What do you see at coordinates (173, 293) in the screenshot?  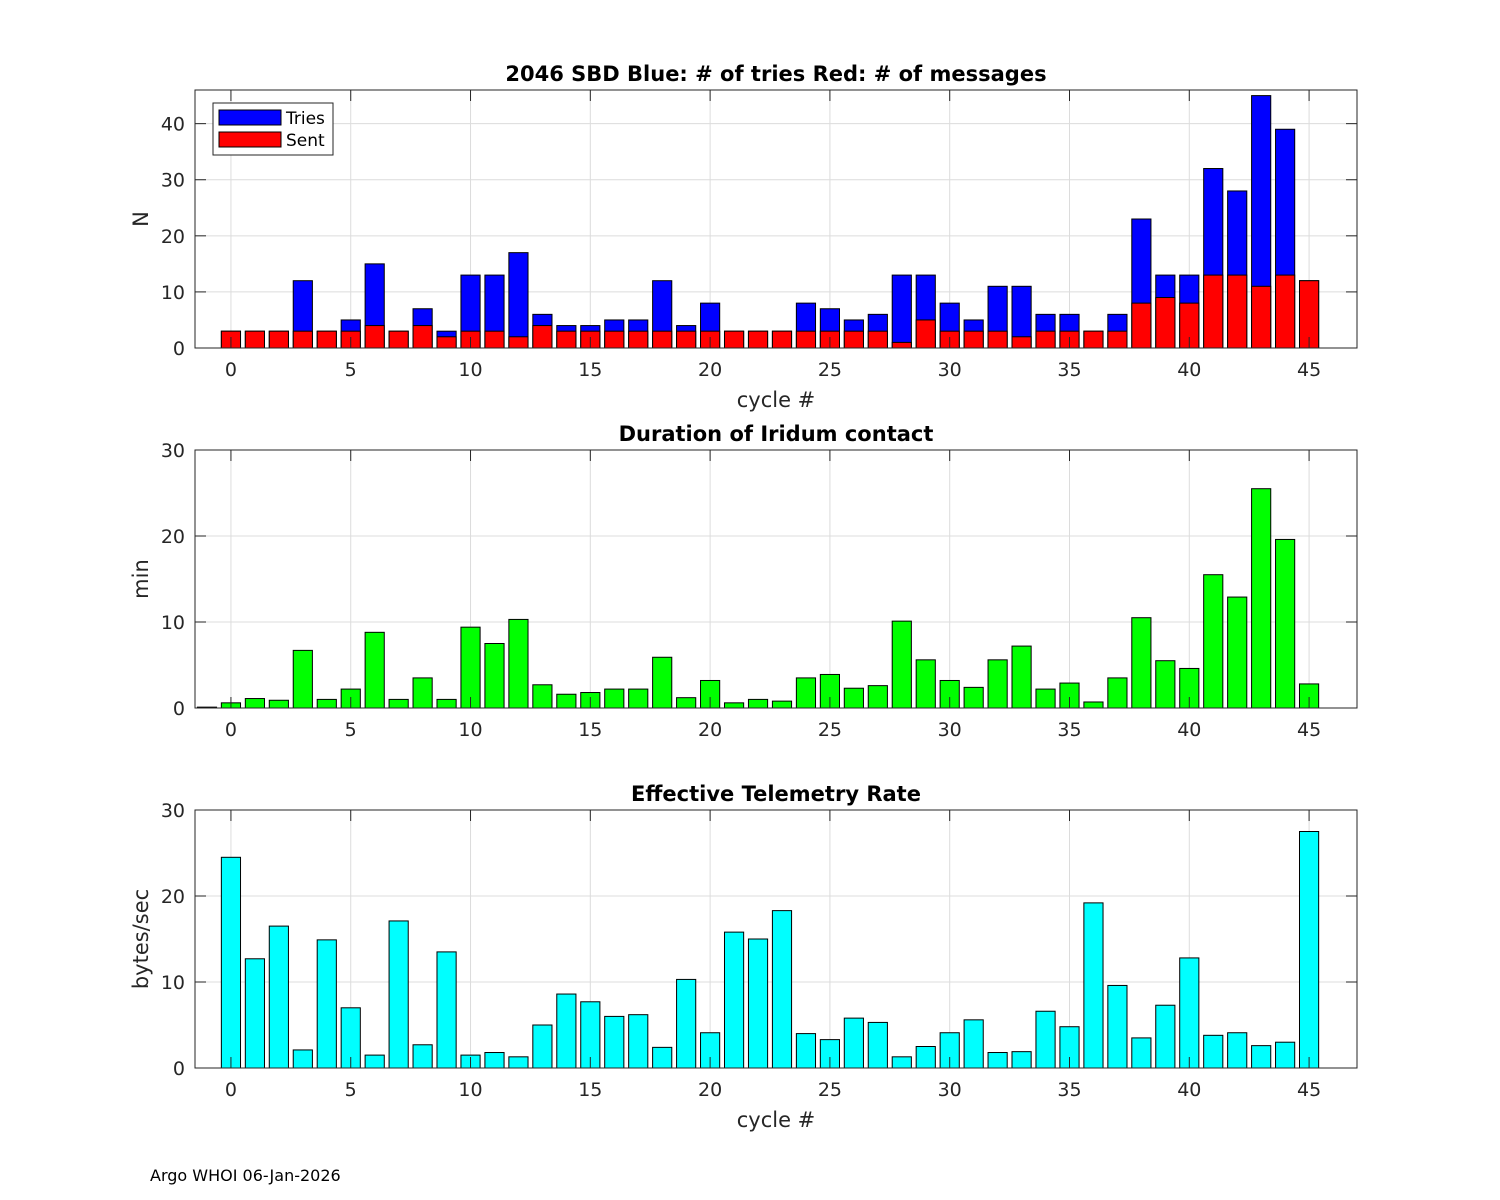 I see `y-tick-label: 10` at bounding box center [173, 293].